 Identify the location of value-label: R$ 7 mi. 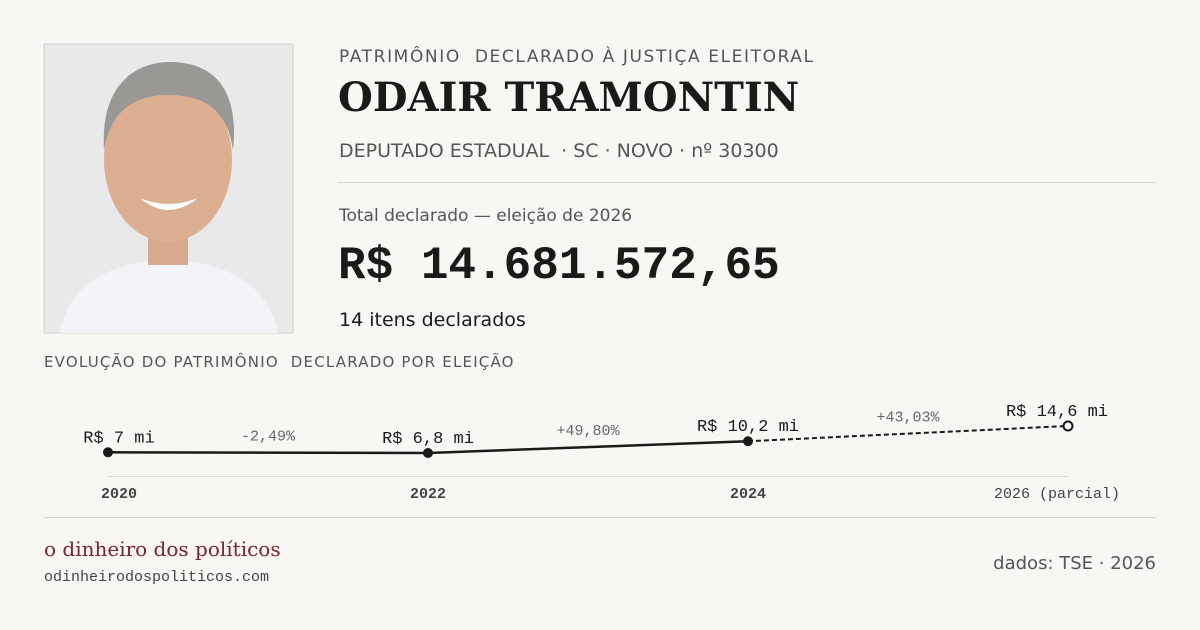
(118, 438).